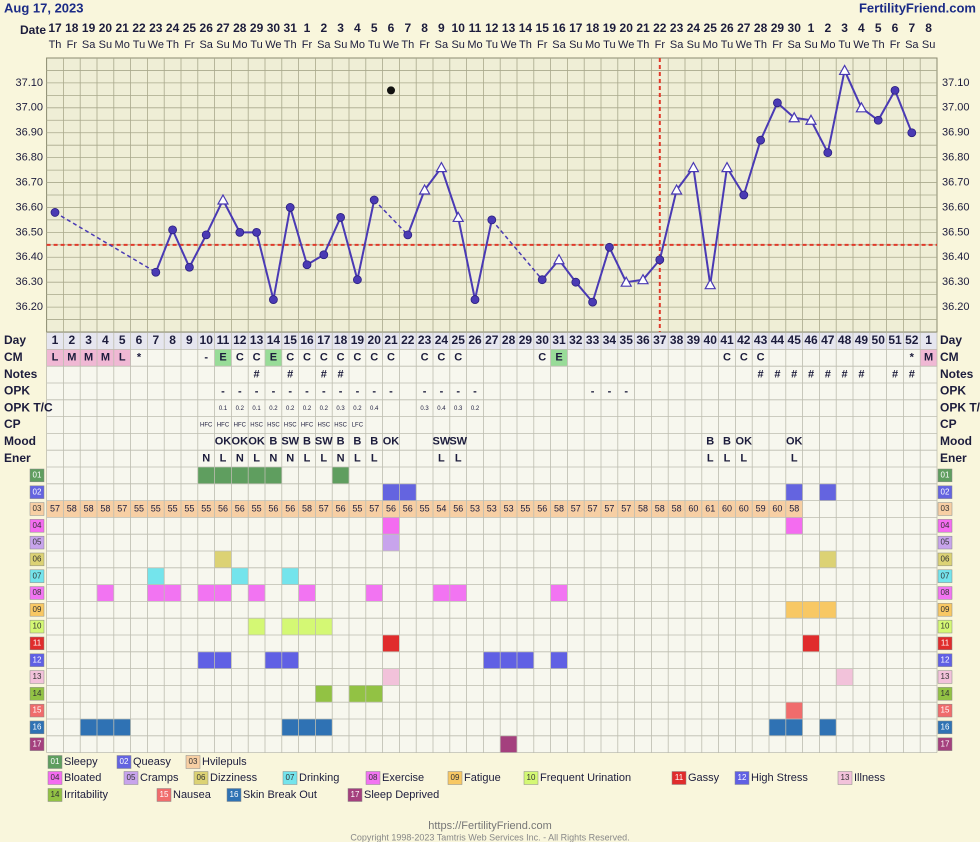 The image size is (980, 842). Describe the element at coordinates (82, 778) in the screenshot. I see `legend-label: Bloated` at that location.